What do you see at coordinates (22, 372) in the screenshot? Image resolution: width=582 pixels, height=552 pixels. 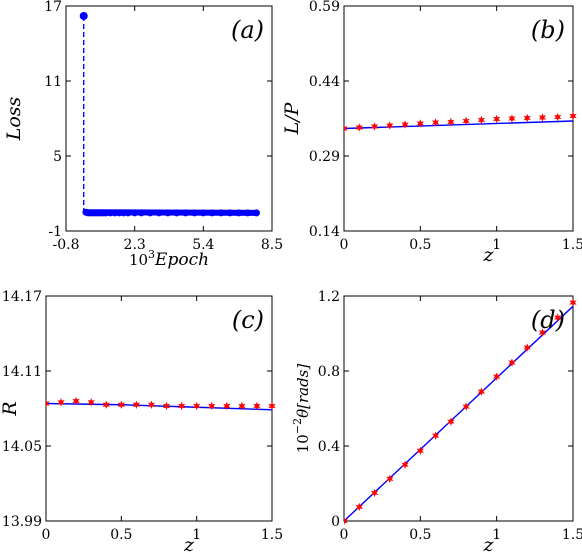 I see `y-tick-label: 14.11` at bounding box center [22, 372].